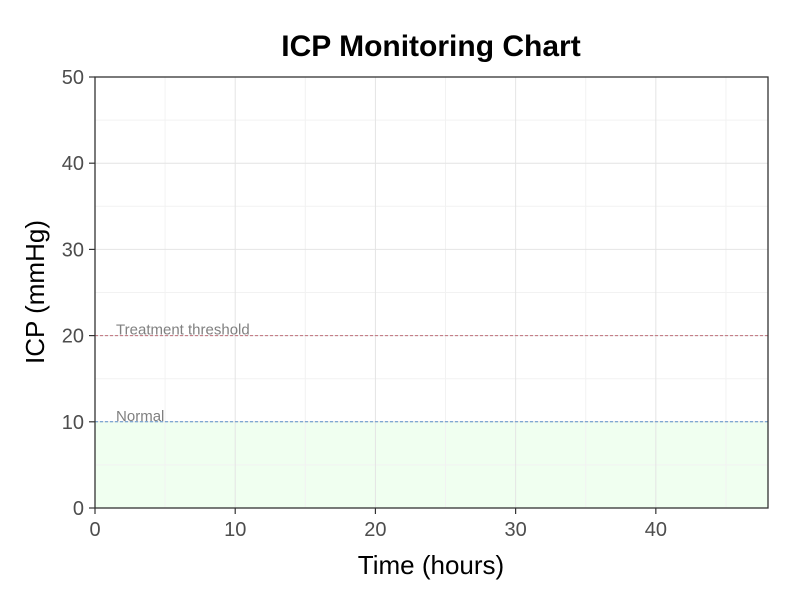 The image size is (800, 600). I want to click on y-tick-label: 30, so click(73, 250).